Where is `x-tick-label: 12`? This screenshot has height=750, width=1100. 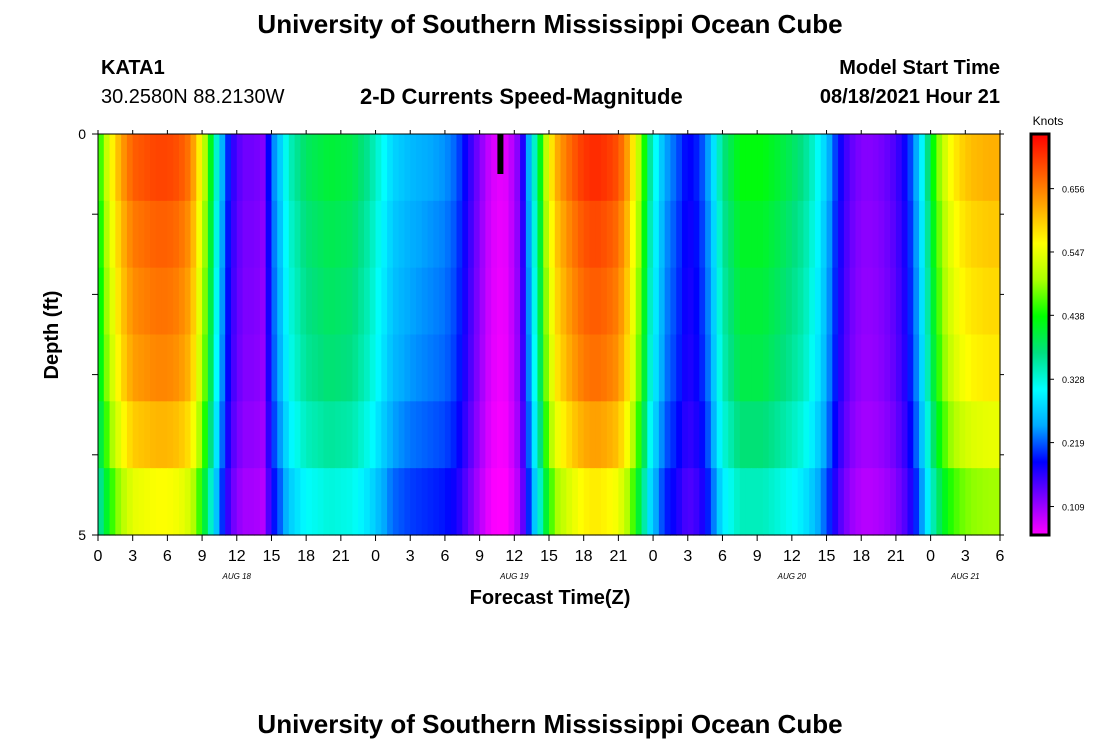
x-tick-label: 12 is located at coordinates (237, 556).